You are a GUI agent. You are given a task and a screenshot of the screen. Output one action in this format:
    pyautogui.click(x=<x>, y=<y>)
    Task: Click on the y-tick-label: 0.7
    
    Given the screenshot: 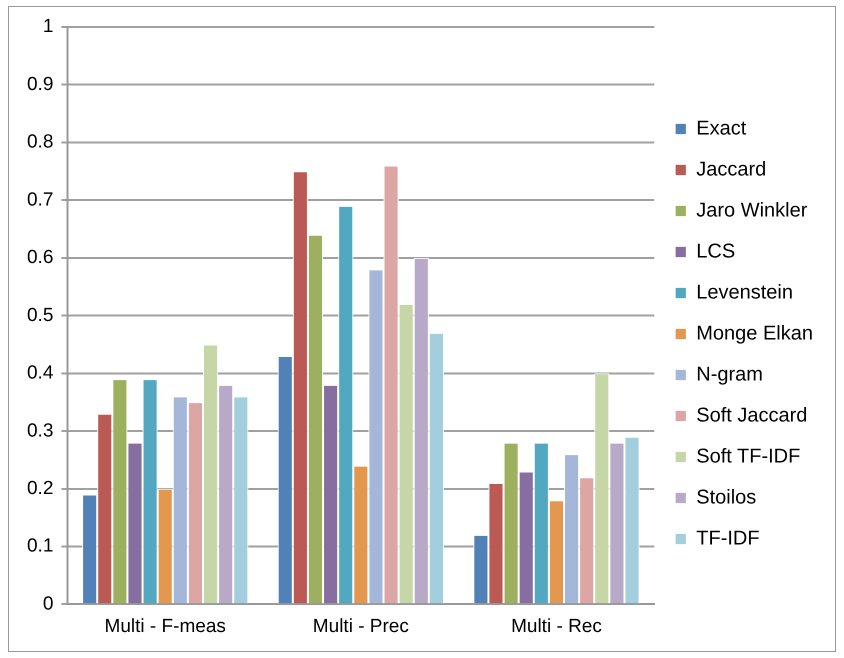 What is the action you would take?
    pyautogui.click(x=40, y=199)
    